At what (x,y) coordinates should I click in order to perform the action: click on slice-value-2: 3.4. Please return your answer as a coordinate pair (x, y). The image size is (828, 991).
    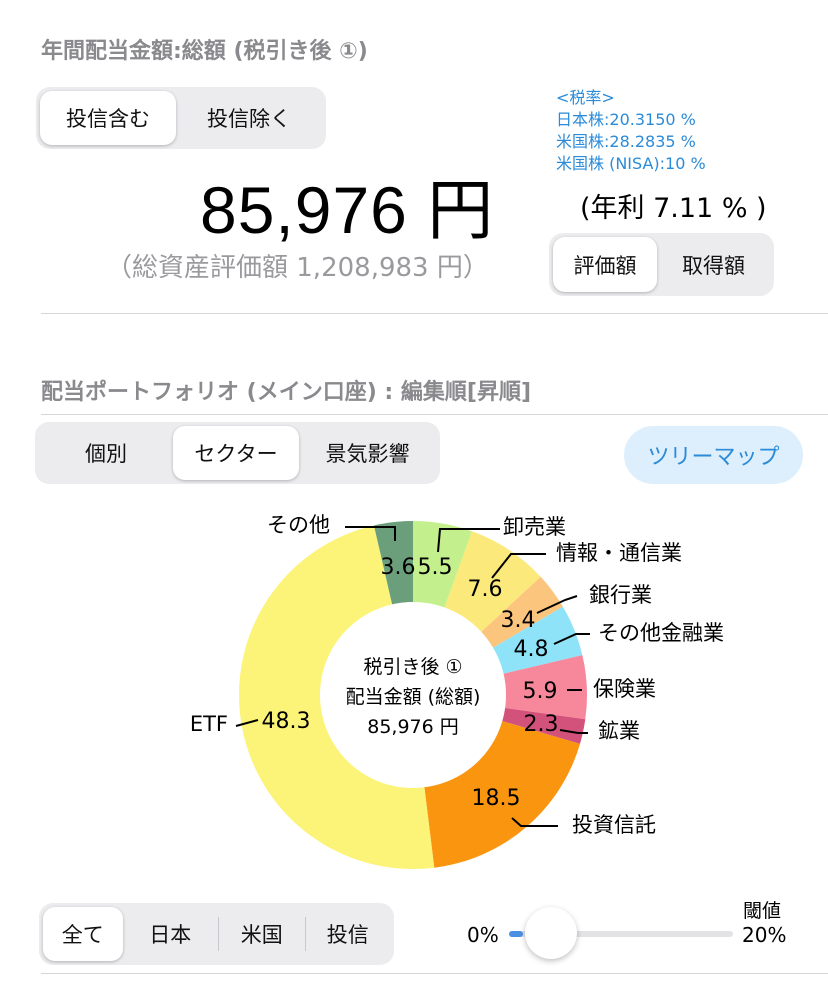
    Looking at the image, I should click on (518, 620).